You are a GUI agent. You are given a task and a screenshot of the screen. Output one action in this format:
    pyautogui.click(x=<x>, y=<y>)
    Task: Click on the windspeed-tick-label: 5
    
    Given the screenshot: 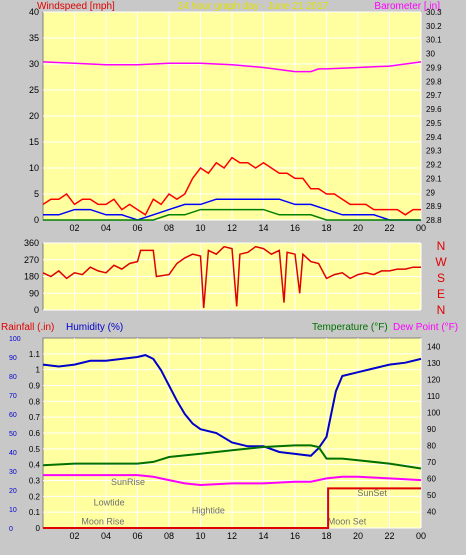 What is the action you would take?
    pyautogui.click(x=36, y=194)
    